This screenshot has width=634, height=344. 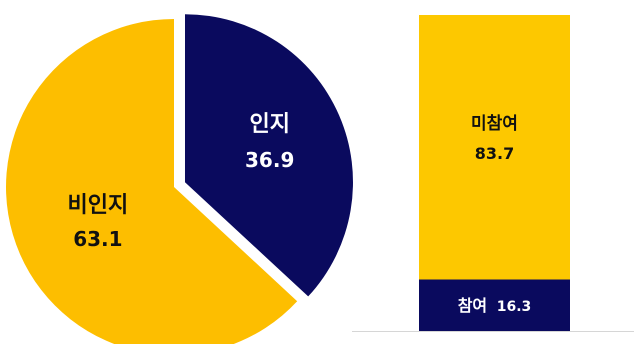 What do you see at coordinates (494, 123) in the screenshot?
I see `bar-label-not-participated: 미참여` at bounding box center [494, 123].